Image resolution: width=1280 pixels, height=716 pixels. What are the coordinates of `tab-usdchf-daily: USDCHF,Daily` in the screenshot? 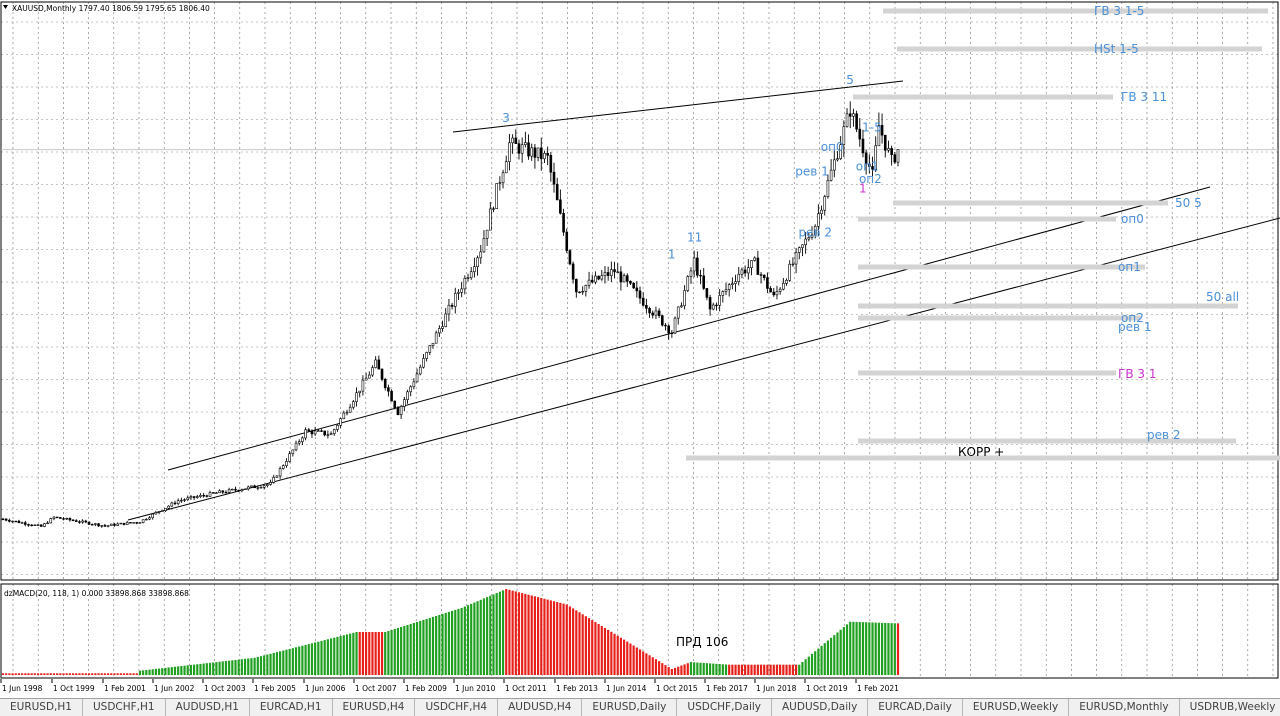 It's located at (724, 707).